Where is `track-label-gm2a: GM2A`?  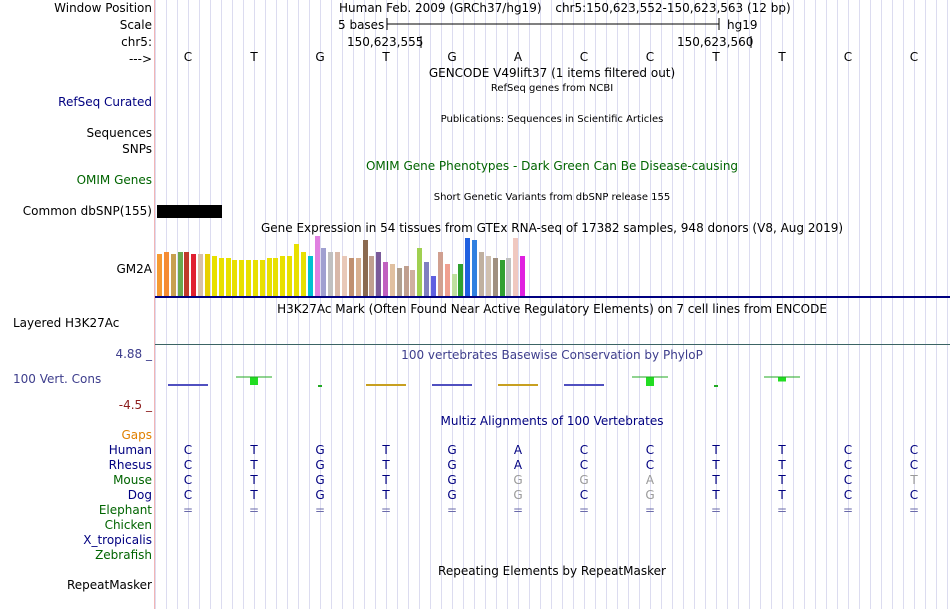 track-label-gm2a: GM2A is located at coordinates (134, 269).